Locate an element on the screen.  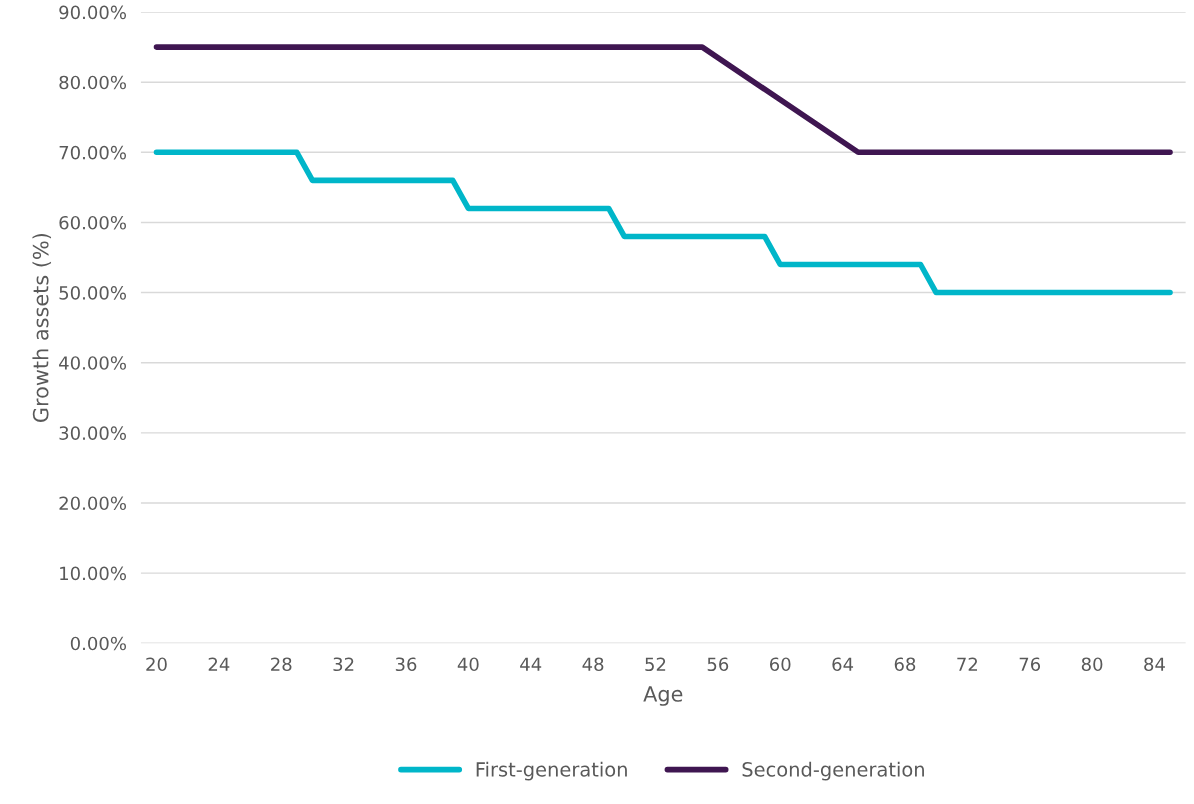
x-tick-label: 72 is located at coordinates (967, 664).